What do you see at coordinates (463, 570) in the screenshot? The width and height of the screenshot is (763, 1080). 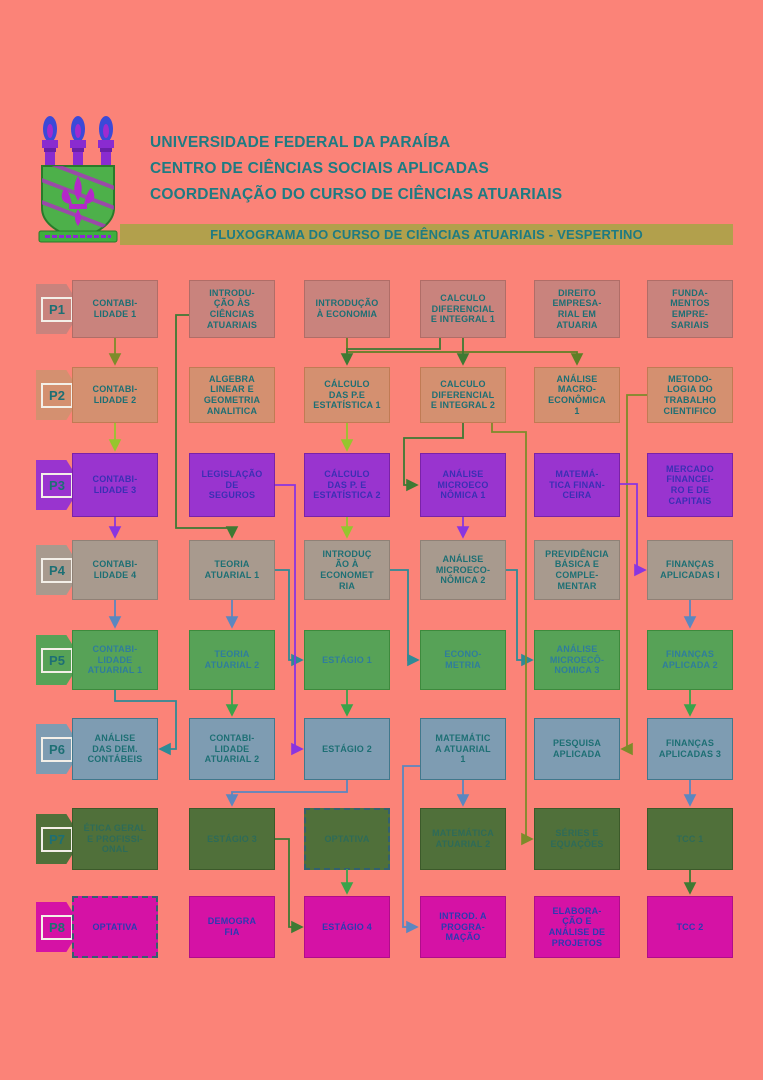 I see `course-box: ANÁLISE MICROECO- NÔMICA 2` at bounding box center [463, 570].